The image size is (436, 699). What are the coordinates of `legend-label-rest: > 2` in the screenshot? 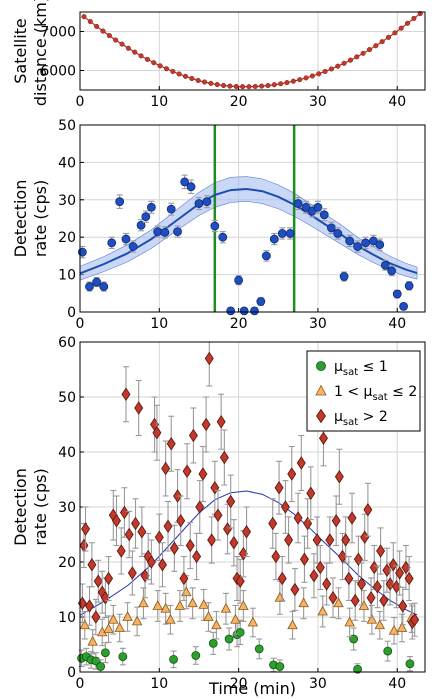 It's located at (373, 417).